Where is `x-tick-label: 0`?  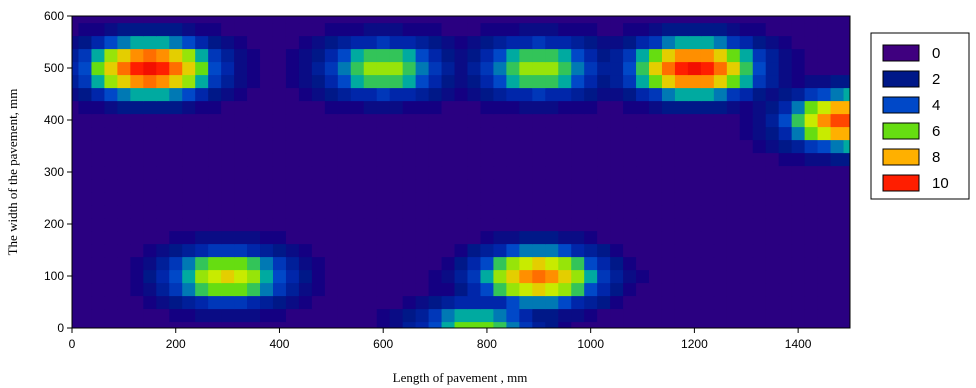
x-tick-label: 0 is located at coordinates (72, 344).